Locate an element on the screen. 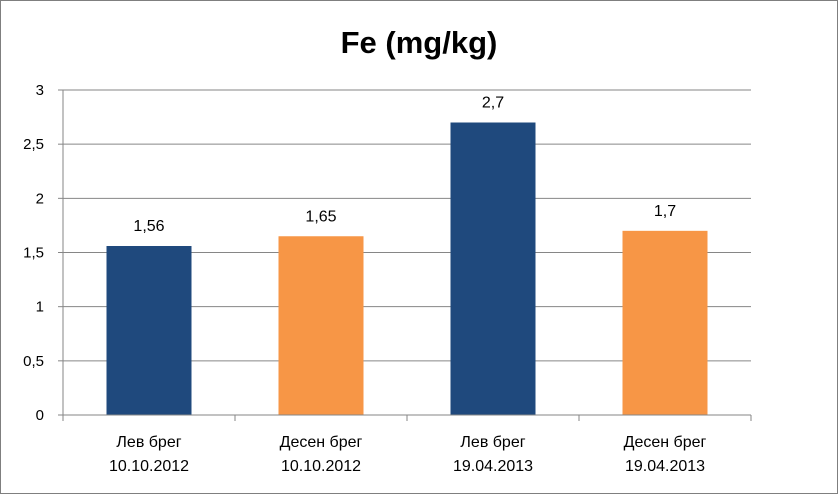 The width and height of the screenshot is (838, 495). x-tick-label: Десен брег 10.10.2012 is located at coordinates (321, 454).